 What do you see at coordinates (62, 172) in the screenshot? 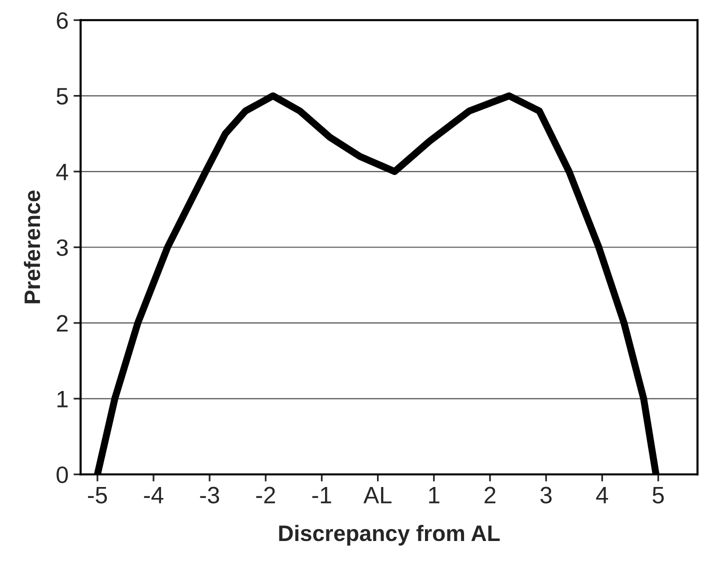
I see `y-tick-label: 4` at bounding box center [62, 172].